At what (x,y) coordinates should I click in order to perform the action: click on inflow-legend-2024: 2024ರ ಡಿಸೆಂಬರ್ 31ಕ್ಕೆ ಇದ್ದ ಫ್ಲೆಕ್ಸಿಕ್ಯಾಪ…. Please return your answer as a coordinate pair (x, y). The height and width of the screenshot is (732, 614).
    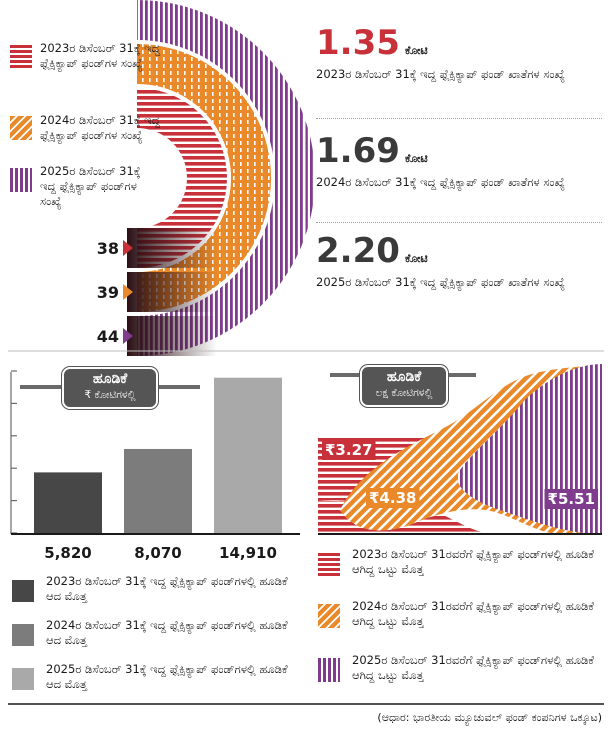
    Looking at the image, I should click on (167, 632).